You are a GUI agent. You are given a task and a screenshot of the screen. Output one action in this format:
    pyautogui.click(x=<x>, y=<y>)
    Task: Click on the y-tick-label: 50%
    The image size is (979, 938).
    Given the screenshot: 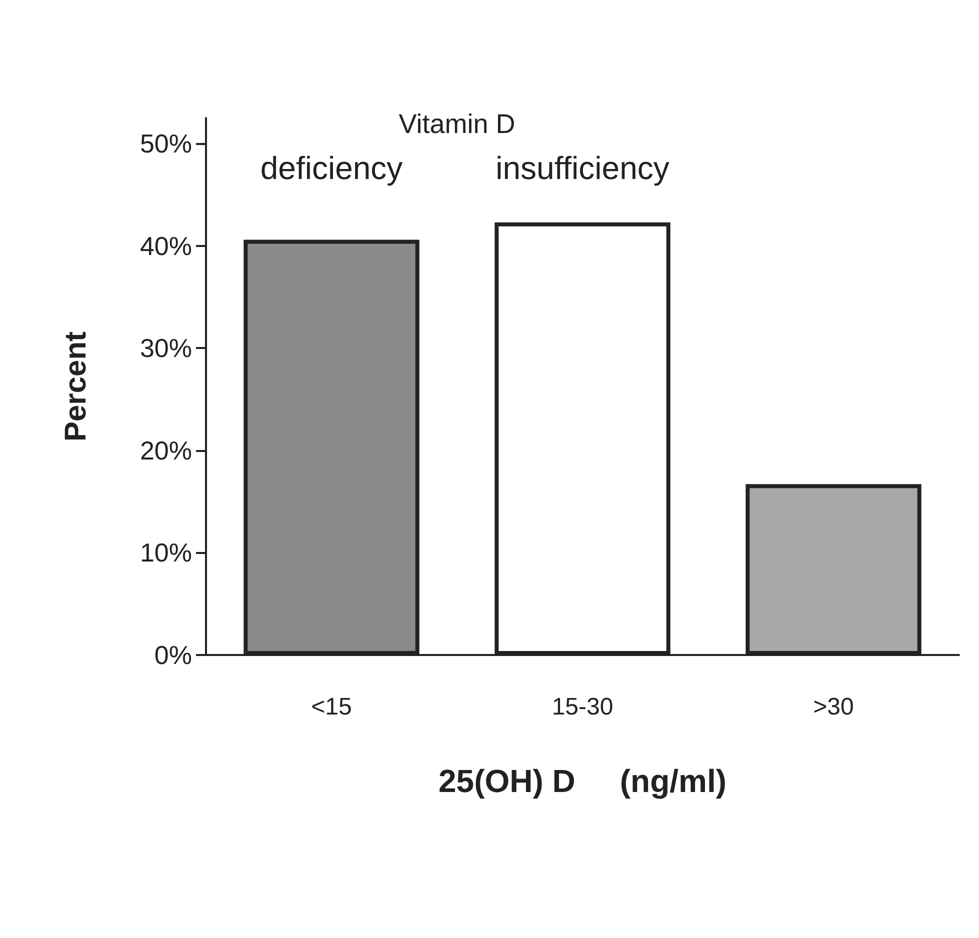 What is the action you would take?
    pyautogui.click(x=166, y=143)
    